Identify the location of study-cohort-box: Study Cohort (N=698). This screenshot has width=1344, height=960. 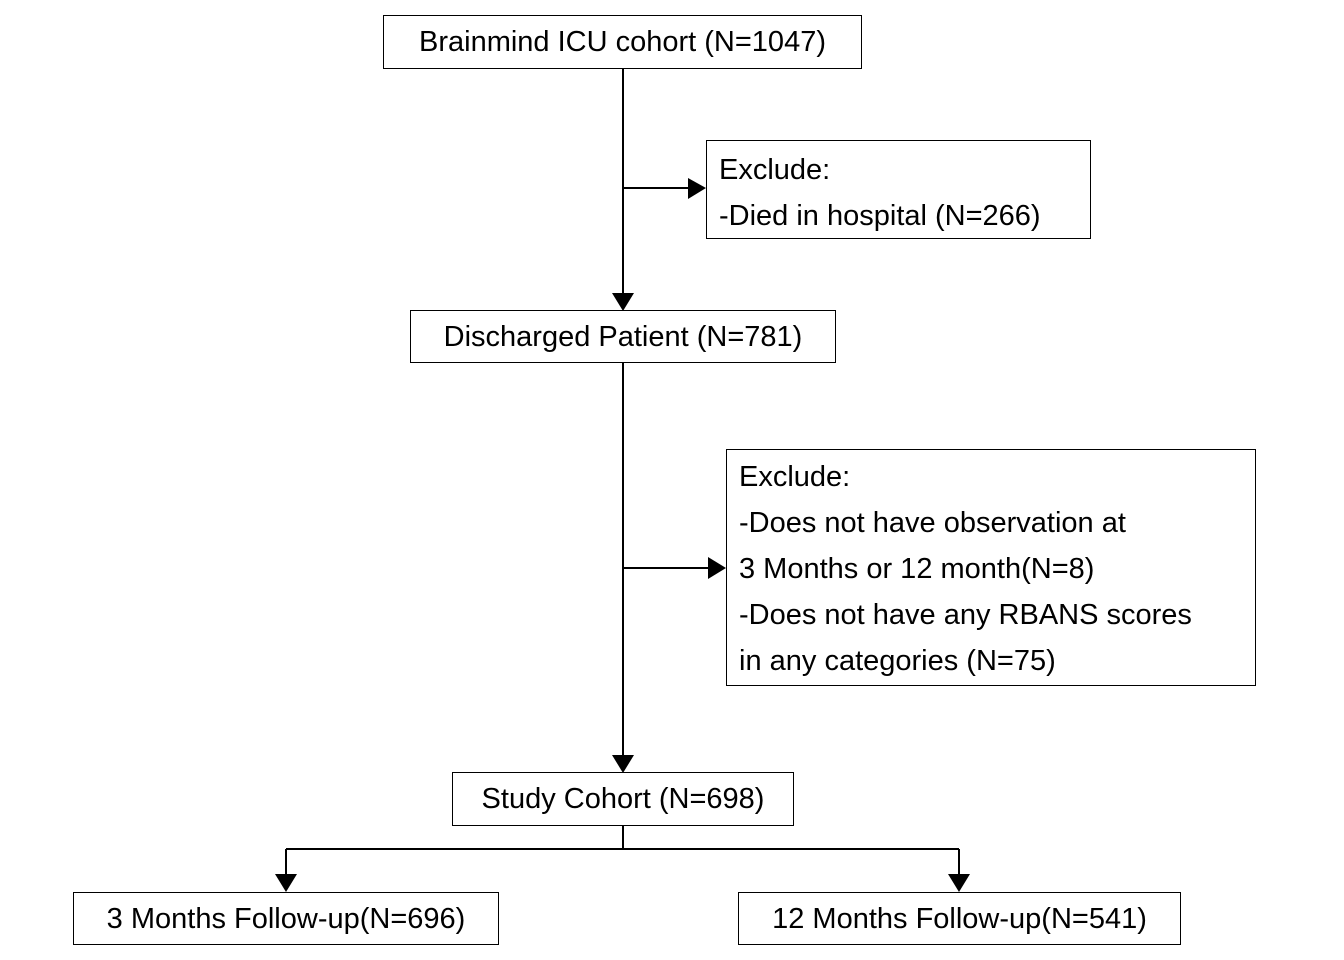
(623, 799).